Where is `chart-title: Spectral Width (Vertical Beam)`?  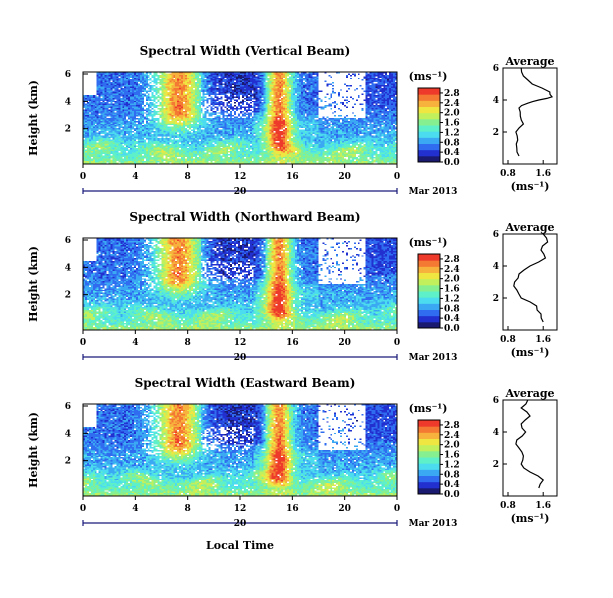 chart-title: Spectral Width (Vertical Beam) is located at coordinates (245, 51).